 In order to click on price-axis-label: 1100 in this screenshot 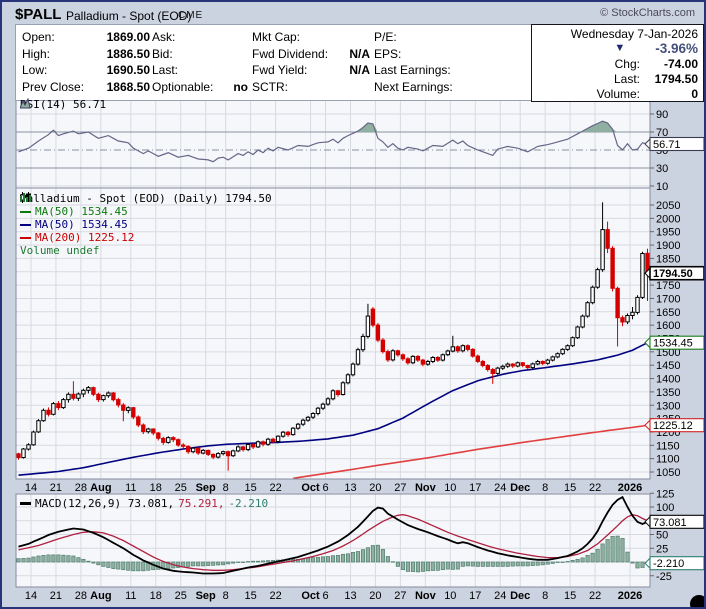, I will do `click(668, 460)`.